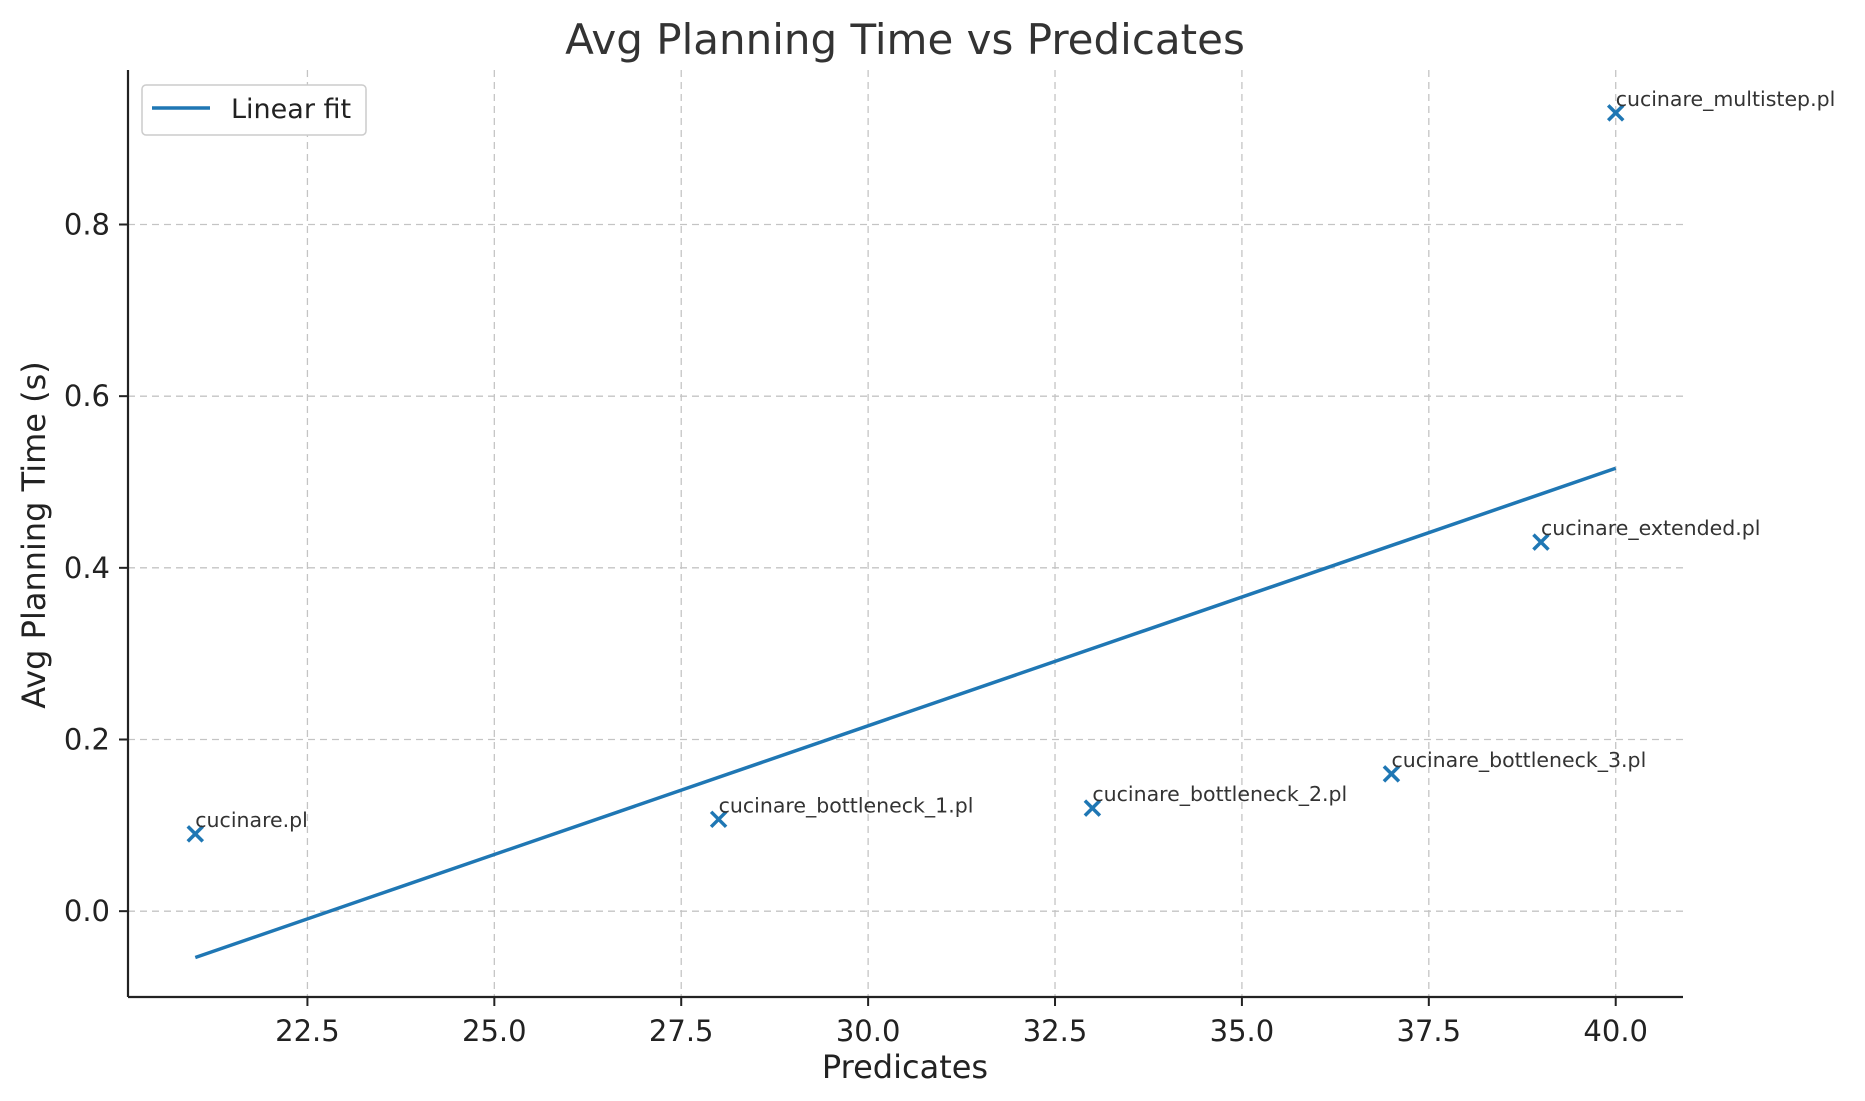 Image resolution: width=1865 pixels, height=1101 pixels. I want to click on x-tick-label: 25.0, so click(494, 1031).